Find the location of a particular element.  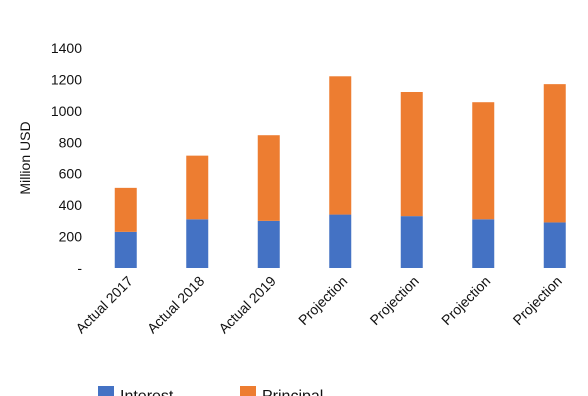

legend: Interest Principal is located at coordinates (210, 391).